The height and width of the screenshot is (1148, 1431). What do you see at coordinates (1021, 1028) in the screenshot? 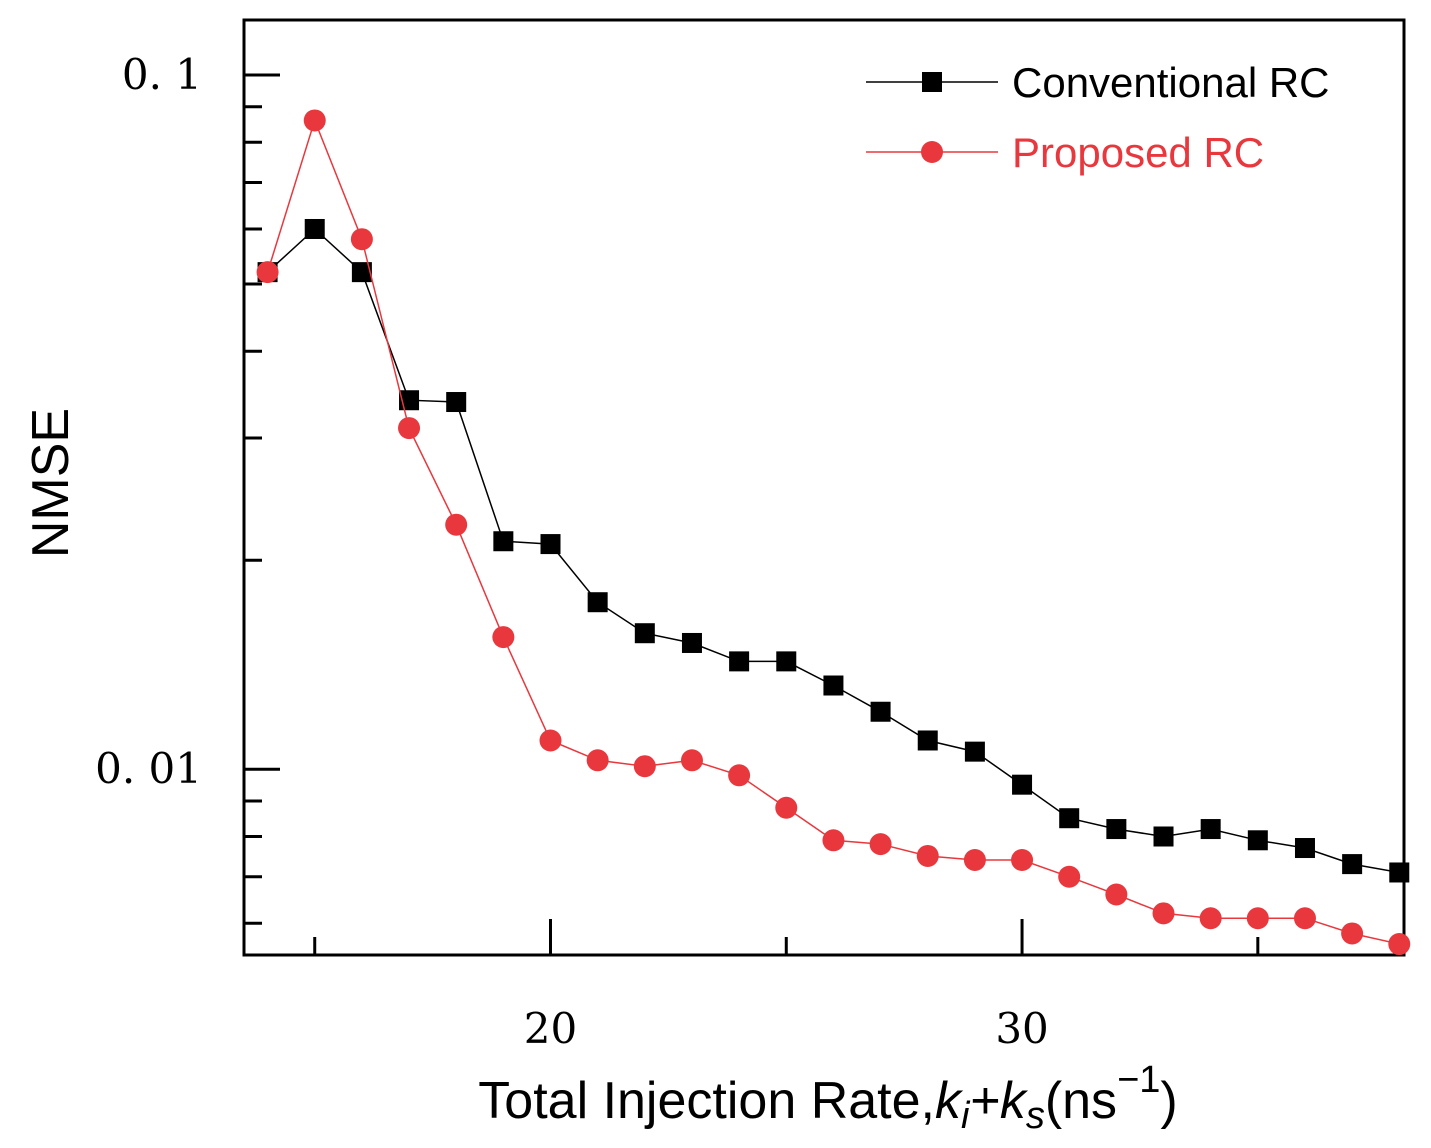
I see `x-tick-label: 30` at bounding box center [1021, 1028].